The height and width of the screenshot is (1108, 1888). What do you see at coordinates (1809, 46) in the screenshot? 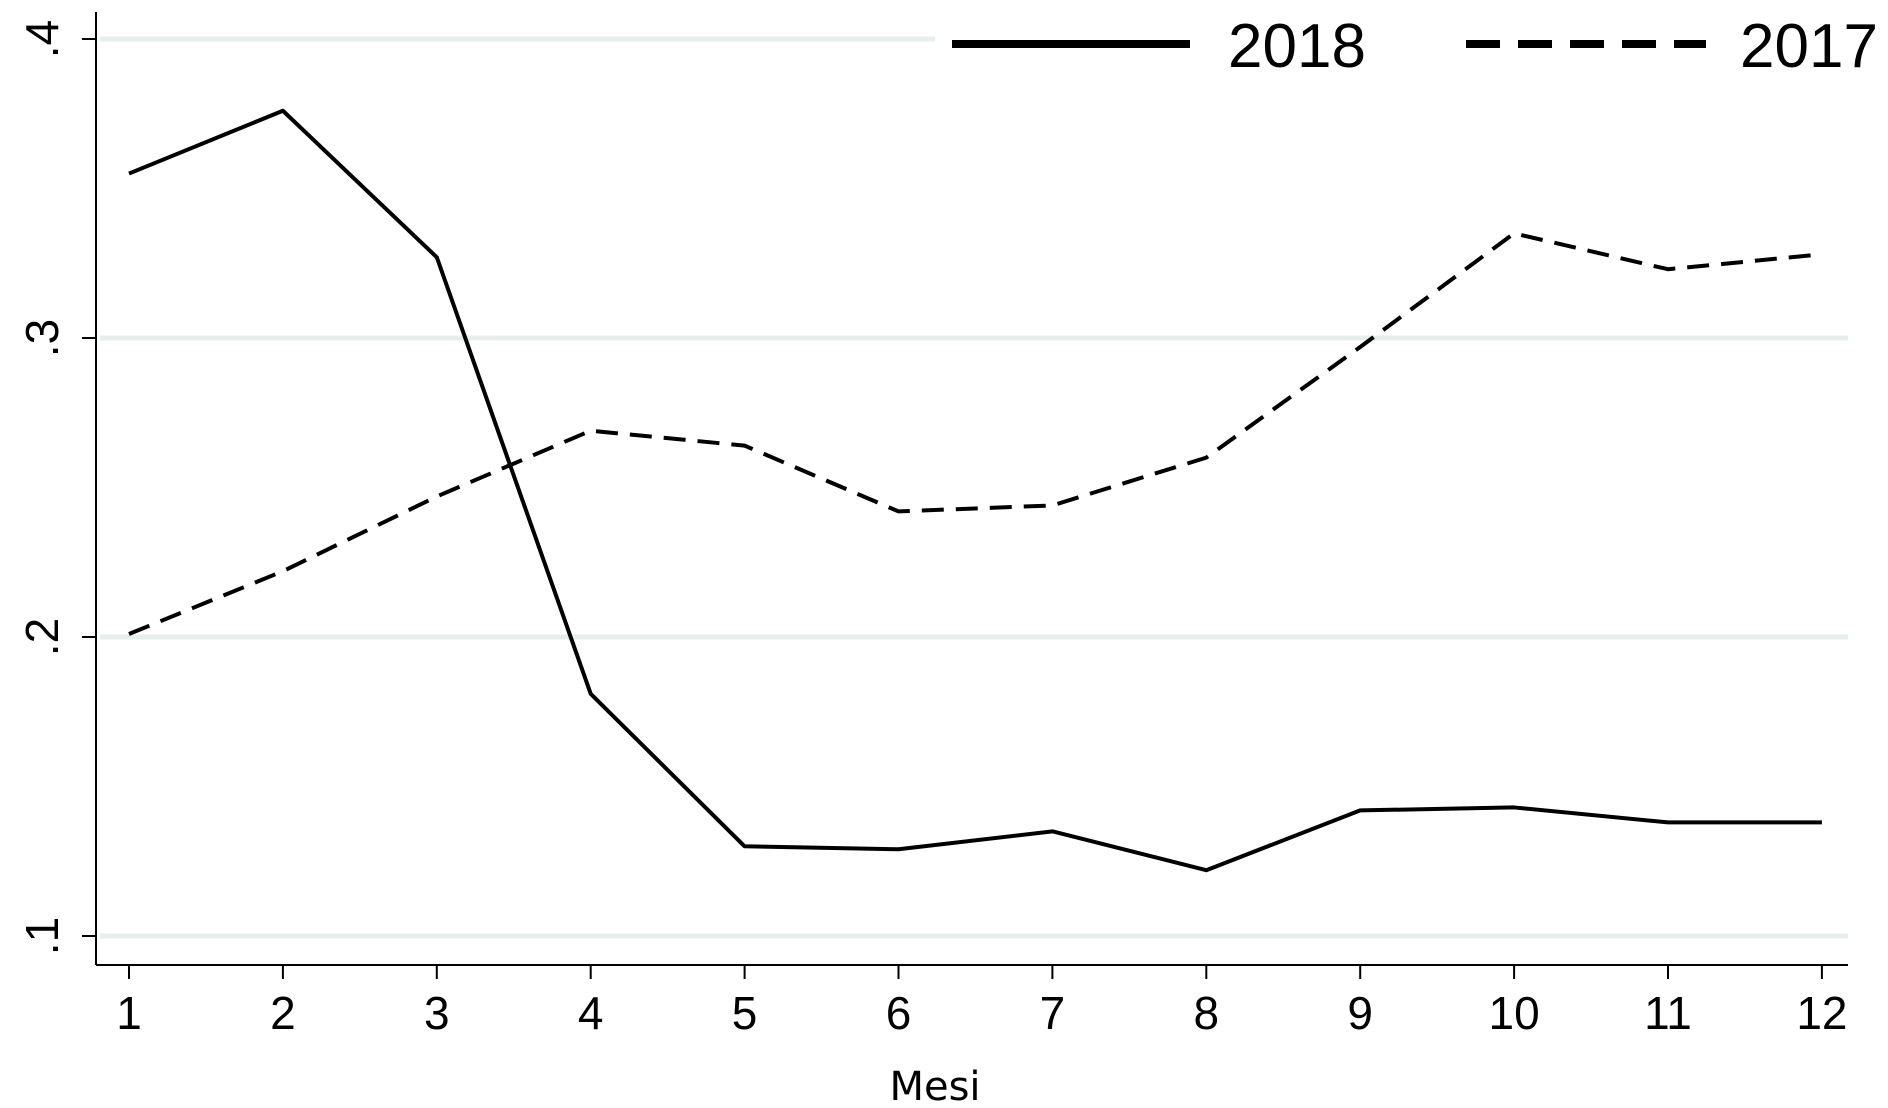
I see `legend-label-2017: 2017` at bounding box center [1809, 46].